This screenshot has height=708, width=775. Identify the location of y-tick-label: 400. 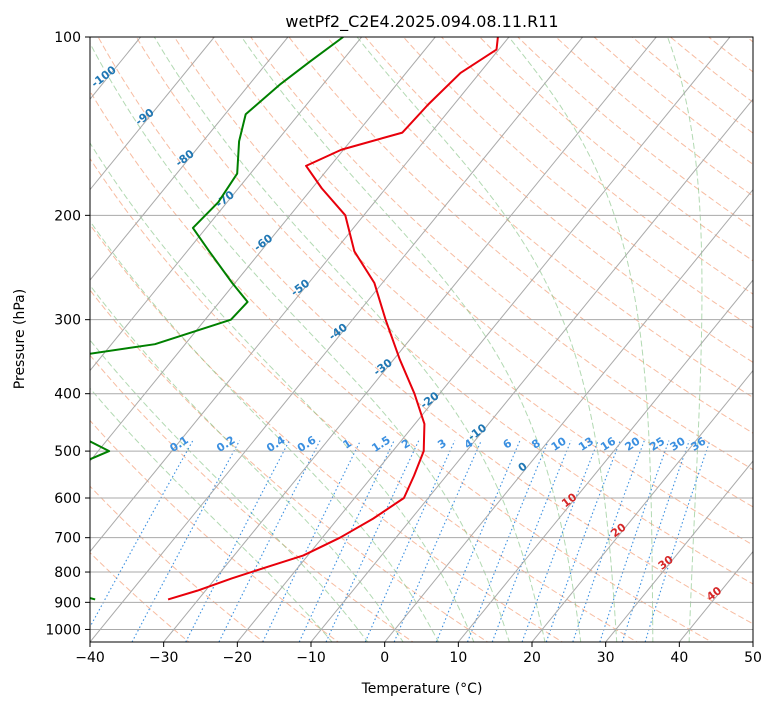
(67, 395).